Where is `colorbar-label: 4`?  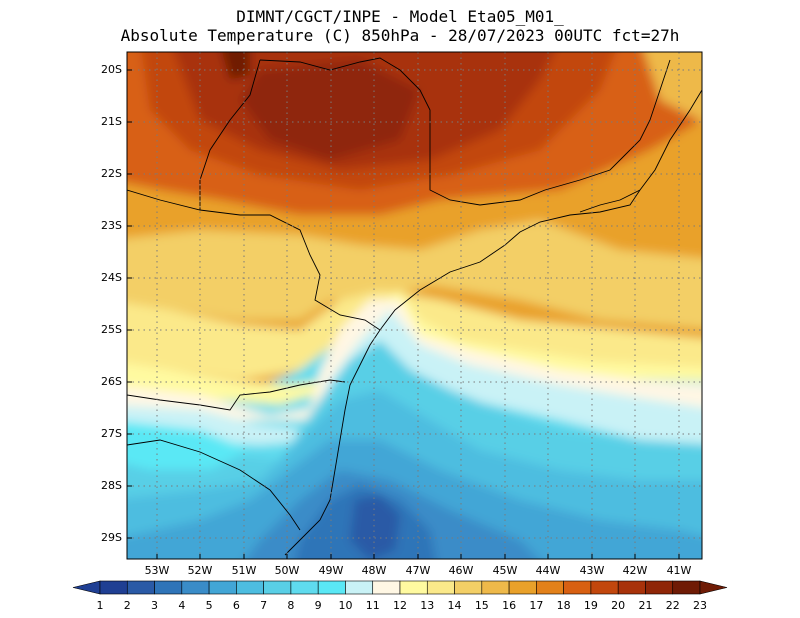 colorbar-label: 4 is located at coordinates (182, 605).